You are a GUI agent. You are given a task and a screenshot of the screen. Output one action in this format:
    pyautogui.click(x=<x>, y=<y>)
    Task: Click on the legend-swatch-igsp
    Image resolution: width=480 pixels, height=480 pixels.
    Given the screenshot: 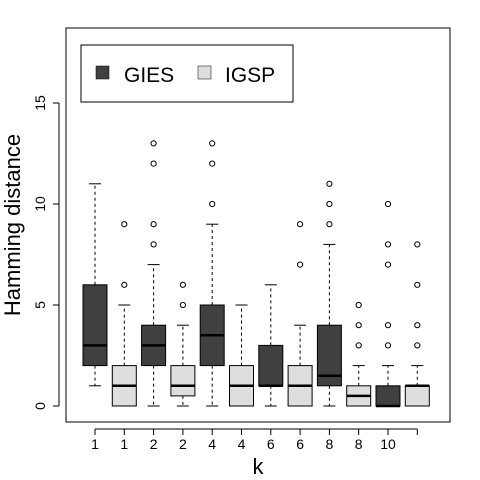 What is the action you would take?
    pyautogui.click(x=204, y=72)
    